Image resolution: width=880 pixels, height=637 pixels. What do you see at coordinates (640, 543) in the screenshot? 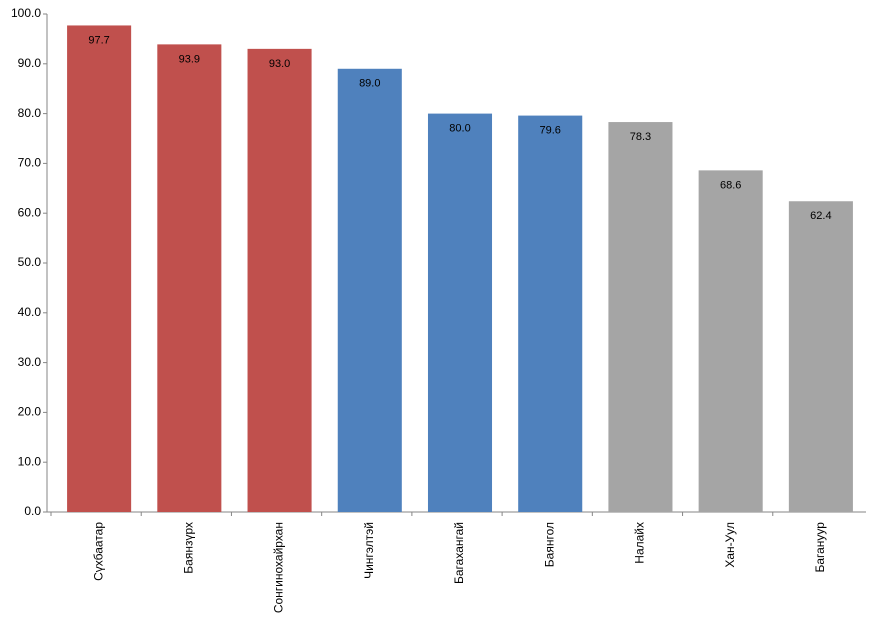
I see `x-tick-label: Налайх` at bounding box center [640, 543].